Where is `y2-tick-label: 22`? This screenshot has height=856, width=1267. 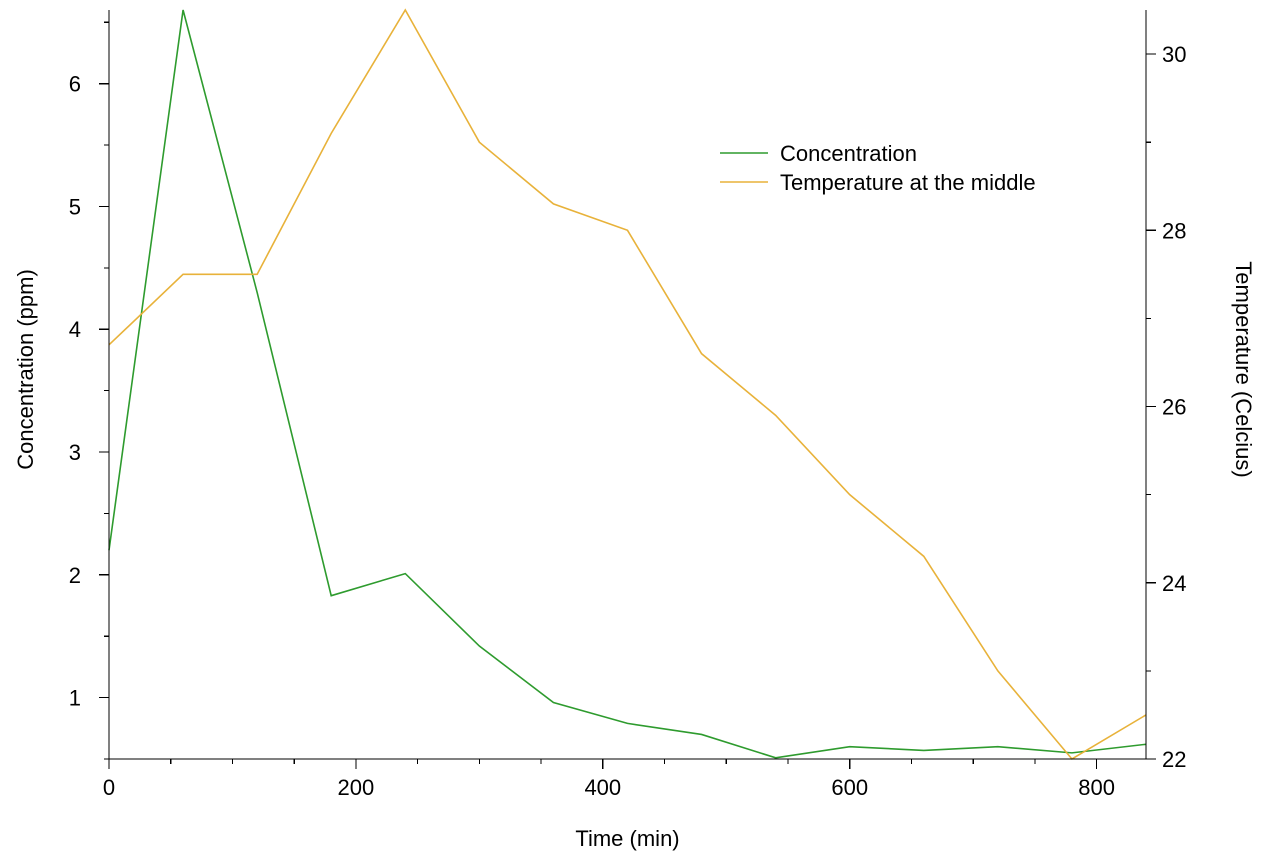 y2-tick-label: 22 is located at coordinates (1174, 759).